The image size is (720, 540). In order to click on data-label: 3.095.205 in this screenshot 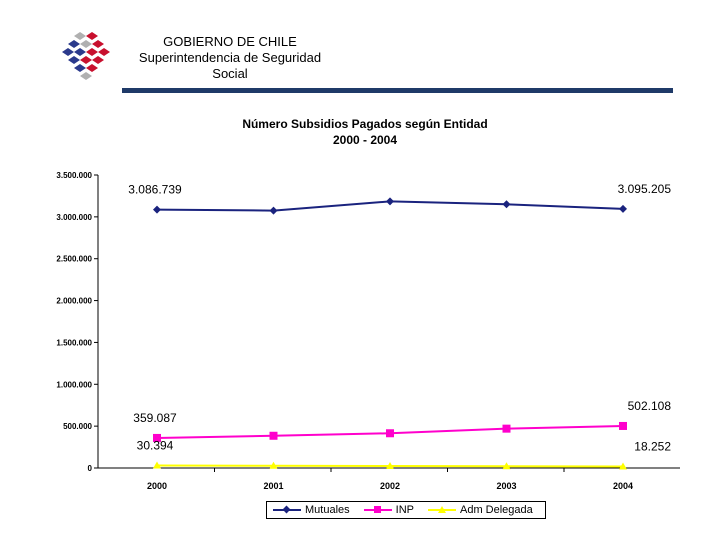, I will do `click(645, 189)`.